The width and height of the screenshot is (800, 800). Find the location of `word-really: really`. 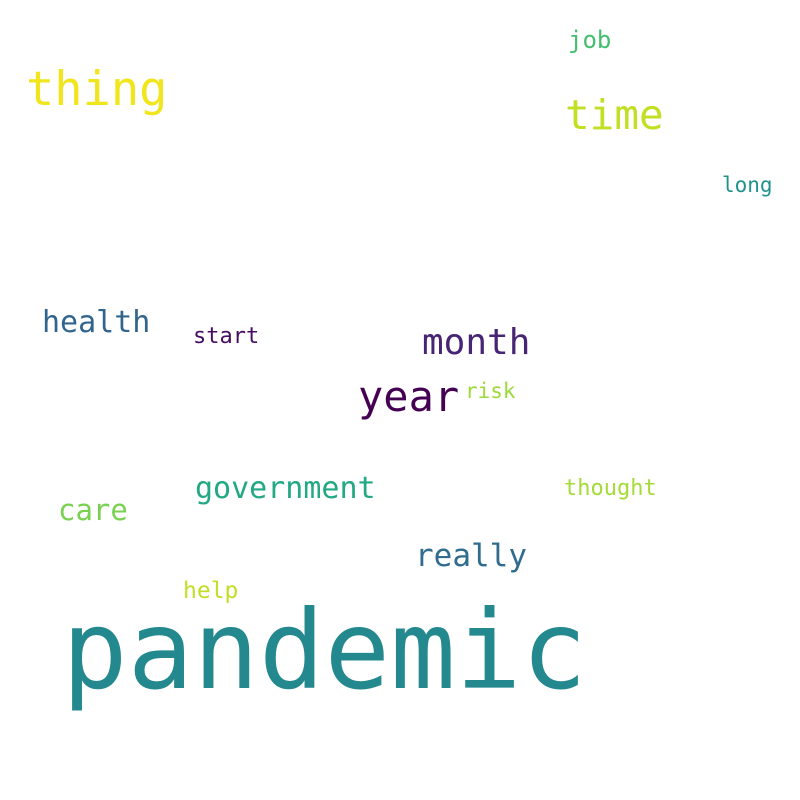

word-really: really is located at coordinates (471, 556).